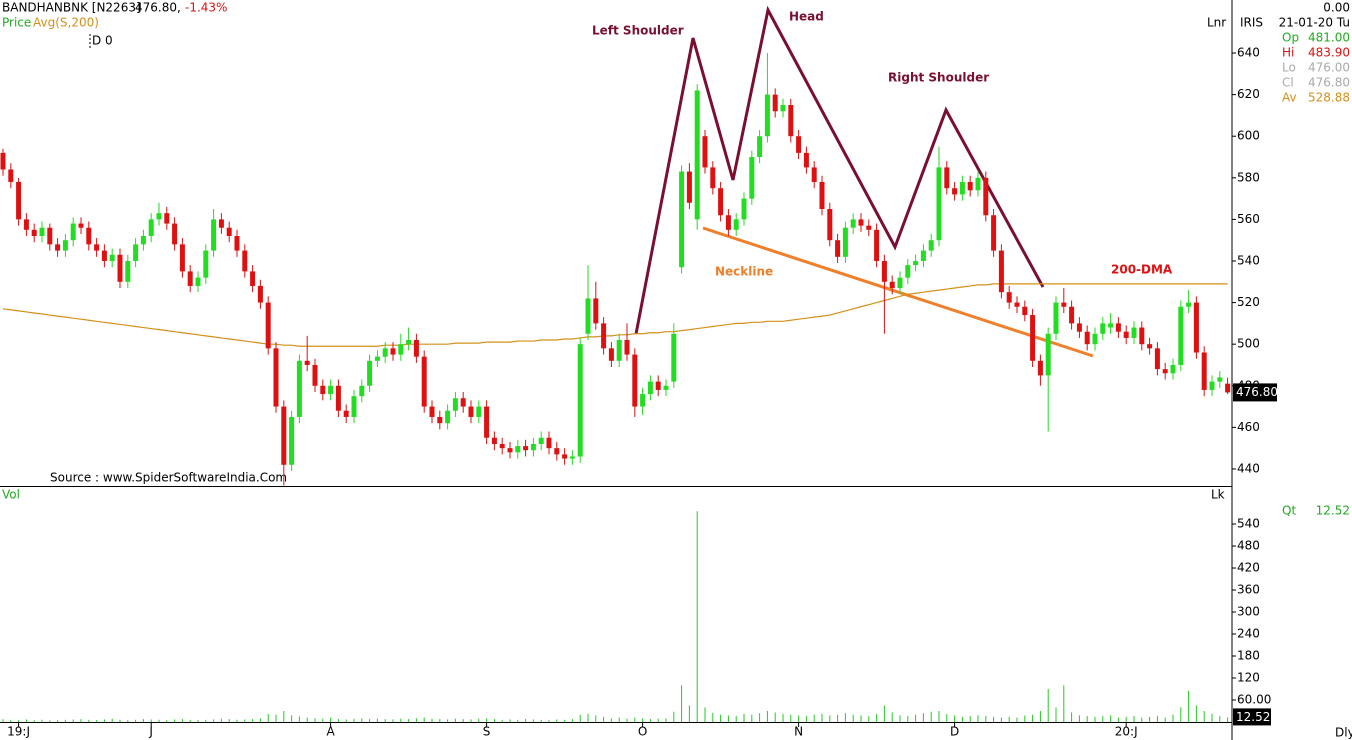  What do you see at coordinates (1288, 83) in the screenshot?
I see `info-label: Cl` at bounding box center [1288, 83].